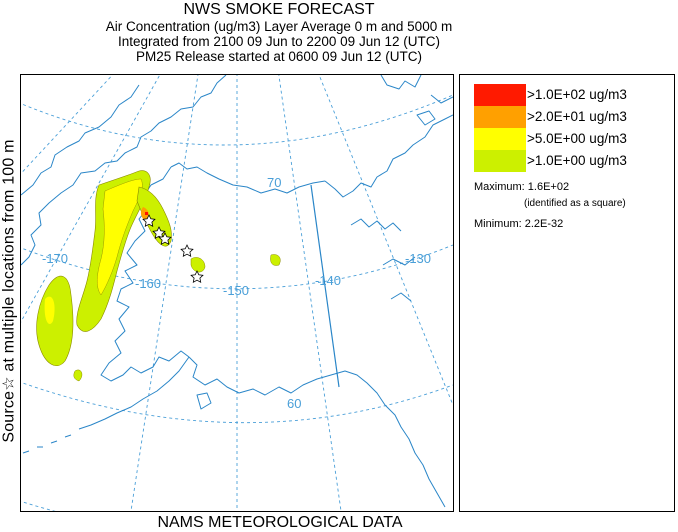 This screenshot has width=678, height=532. Describe the element at coordinates (500, 95) in the screenshot. I see `legend-swatch-red` at that location.